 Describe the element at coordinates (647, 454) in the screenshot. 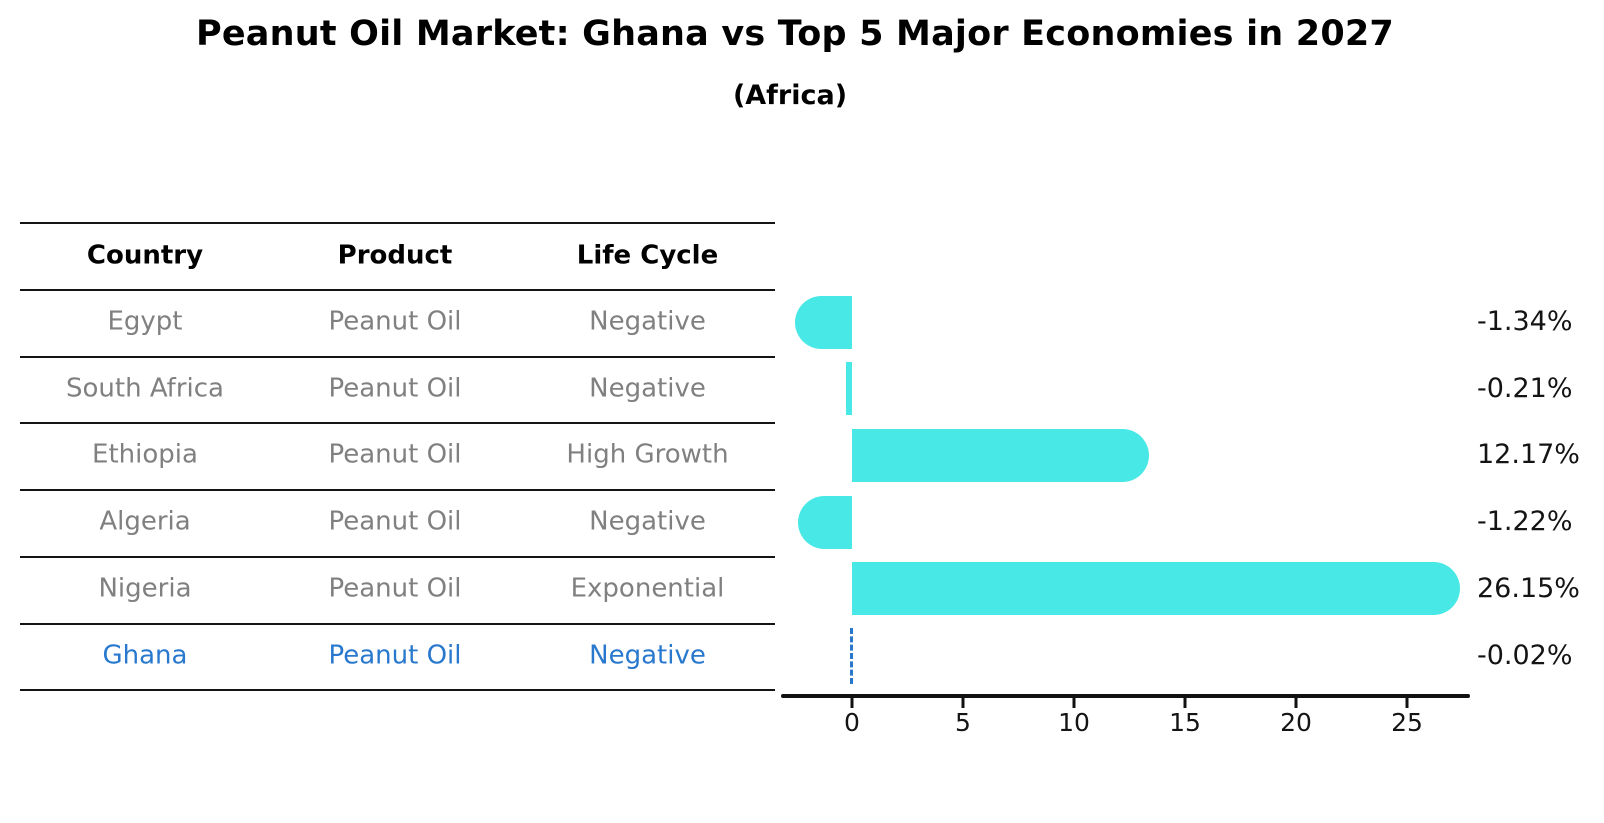

I see `cell-life-cycle: High Growth` at that location.